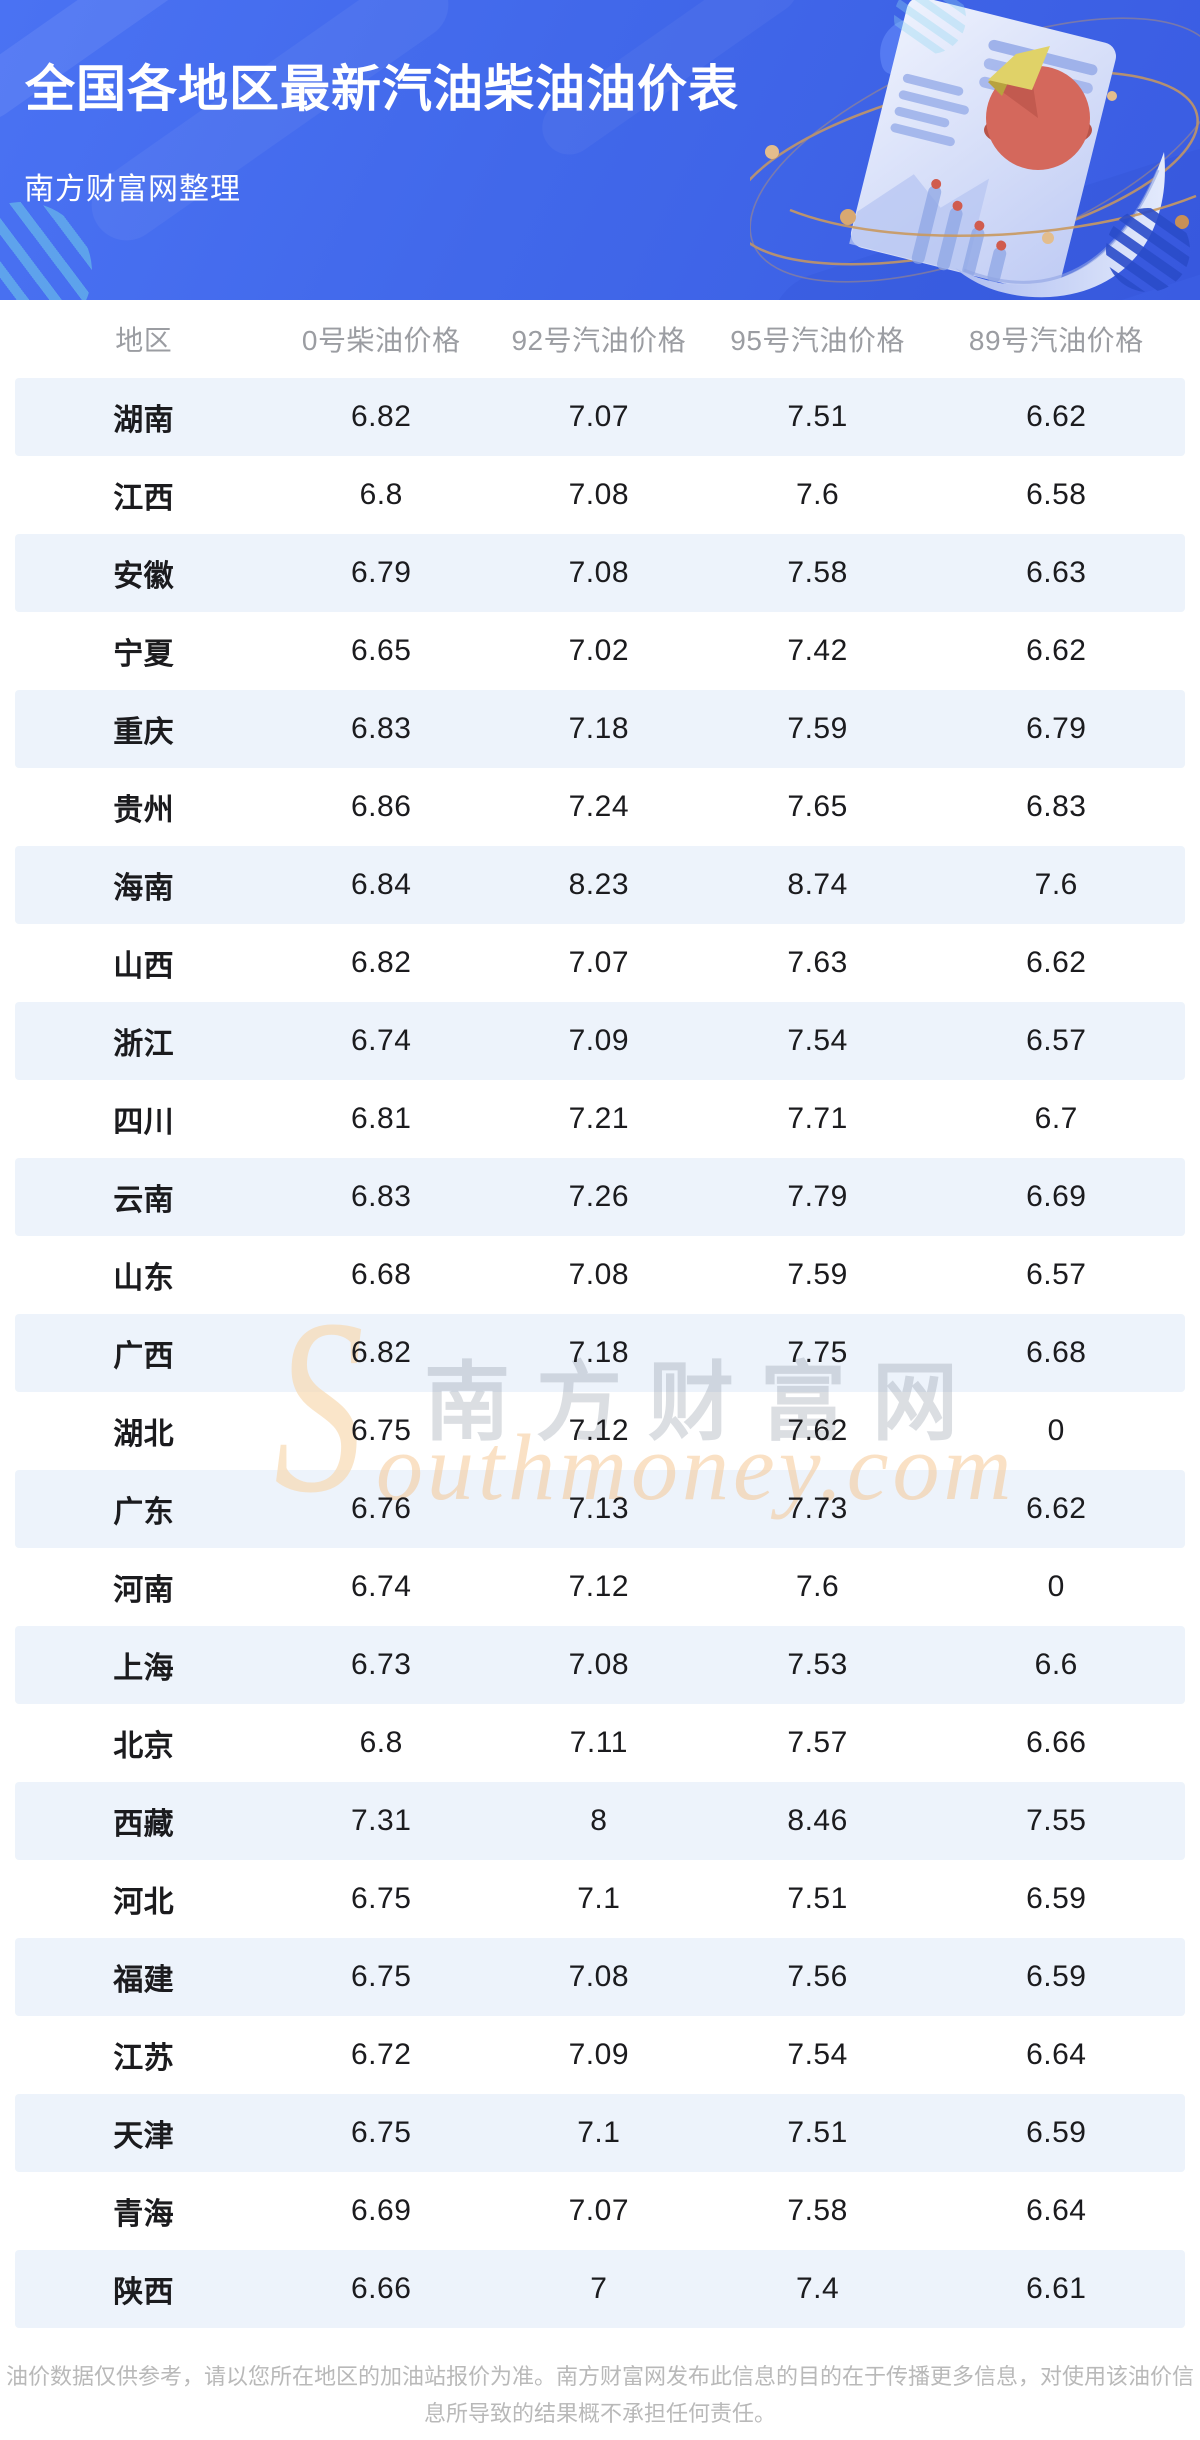 This screenshot has width=1200, height=2440. Describe the element at coordinates (817, 1742) in the screenshot. I see `price-cell: 7.57` at that location.